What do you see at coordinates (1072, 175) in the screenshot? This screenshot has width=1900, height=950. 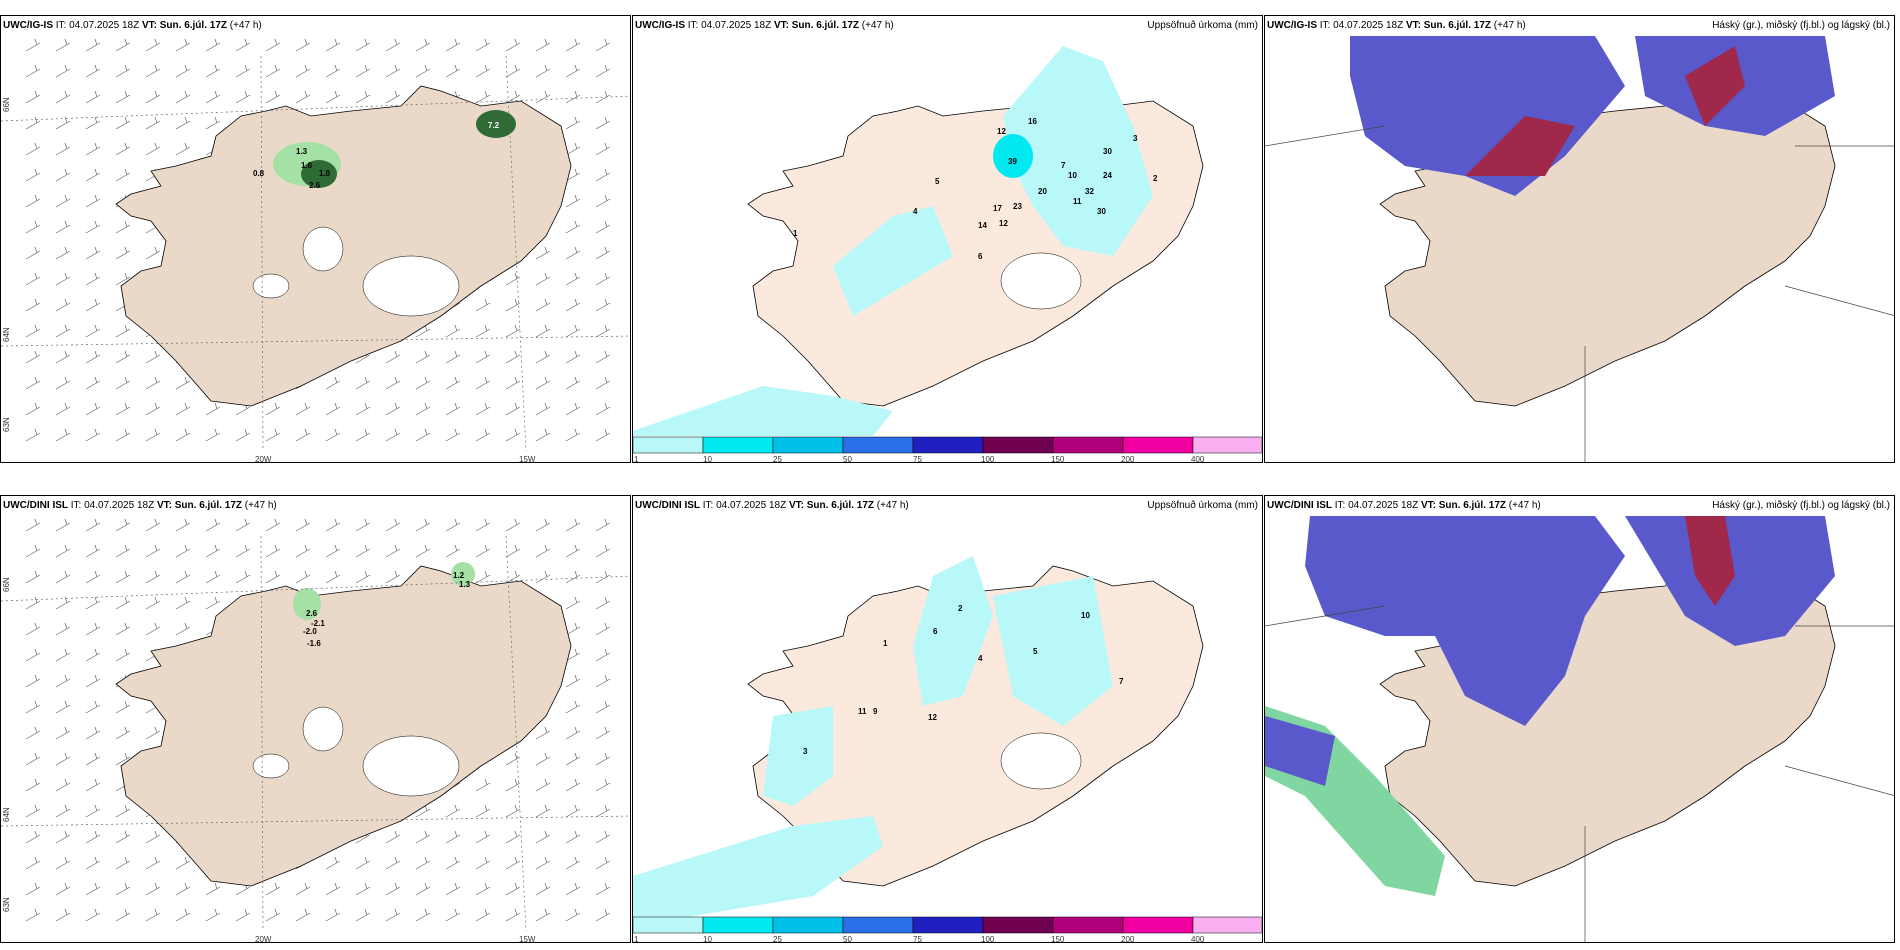 I see `precip-value-label: 10` at bounding box center [1072, 175].